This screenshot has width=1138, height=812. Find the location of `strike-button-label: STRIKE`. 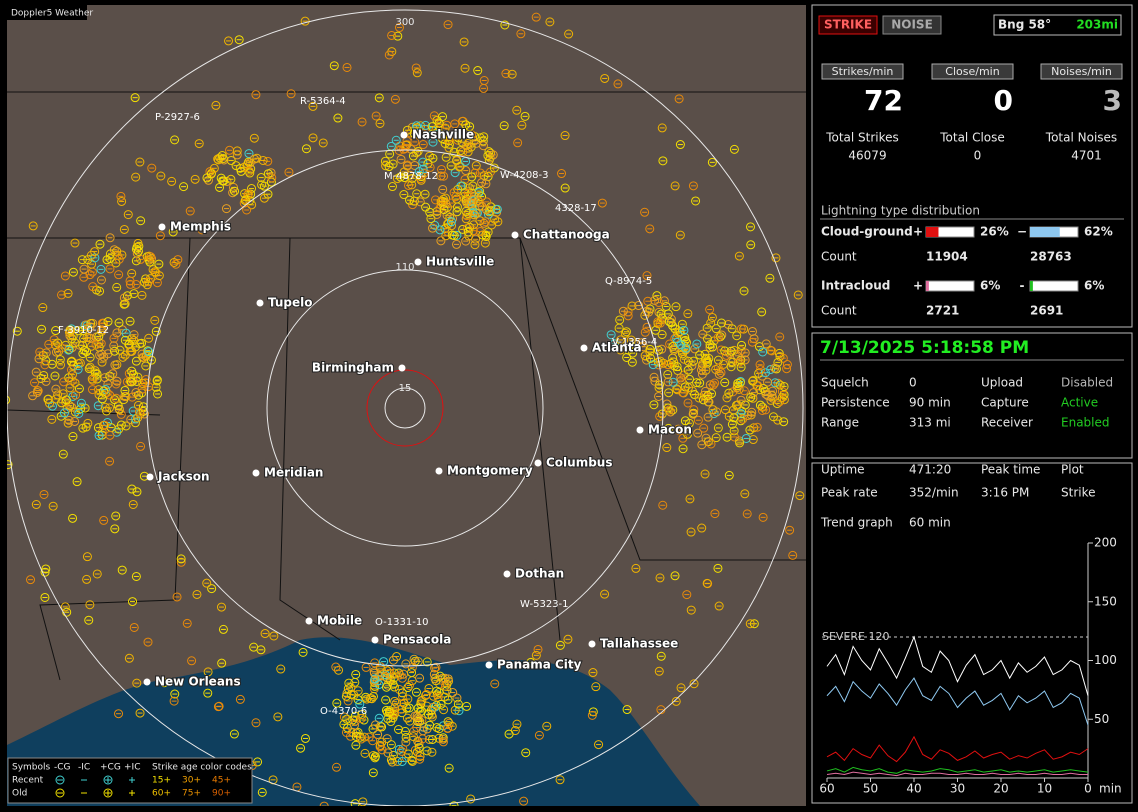

strike-button-label: STRIKE is located at coordinates (848, 25).